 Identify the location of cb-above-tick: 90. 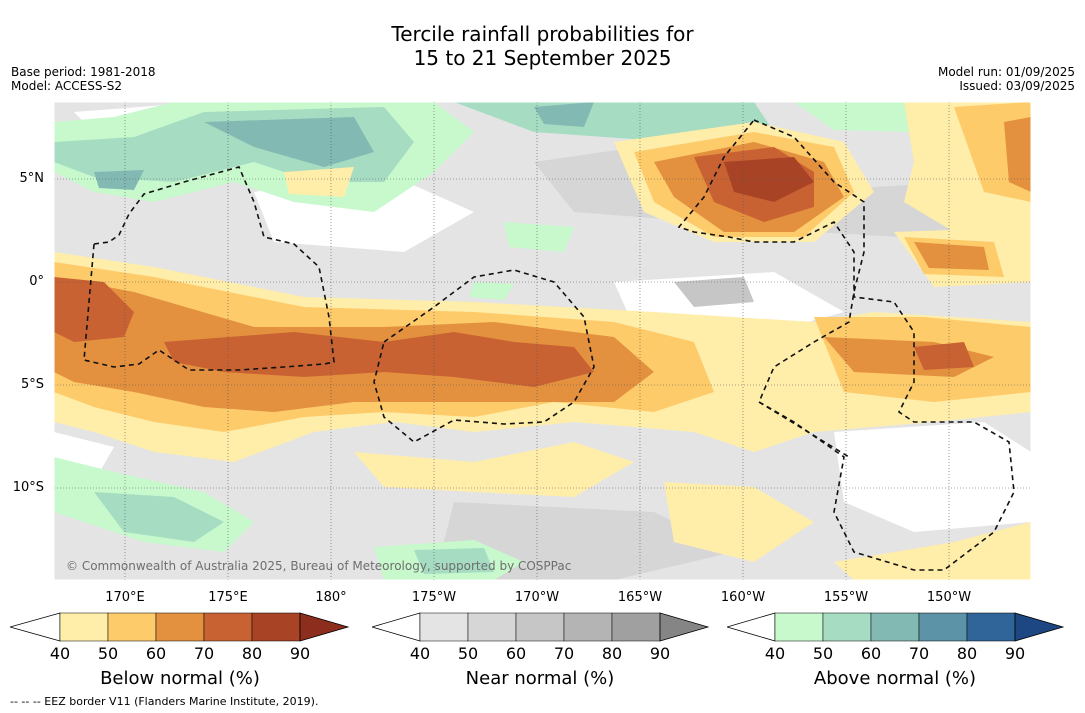
(1015, 653).